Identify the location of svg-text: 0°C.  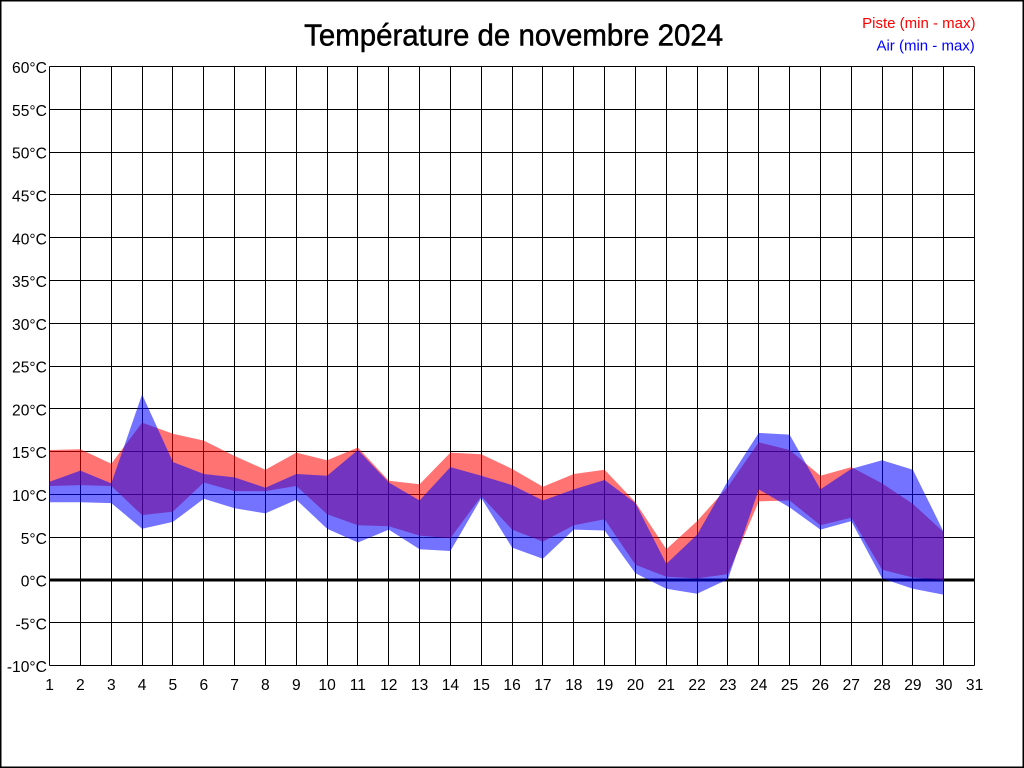
(34, 582).